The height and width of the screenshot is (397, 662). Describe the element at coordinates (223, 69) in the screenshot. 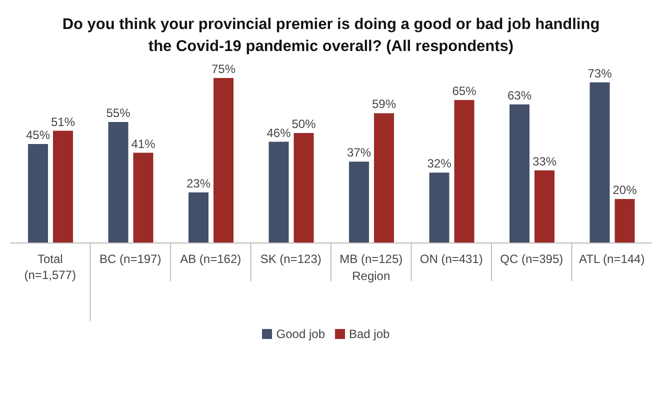

I see `data-label: 75%` at that location.